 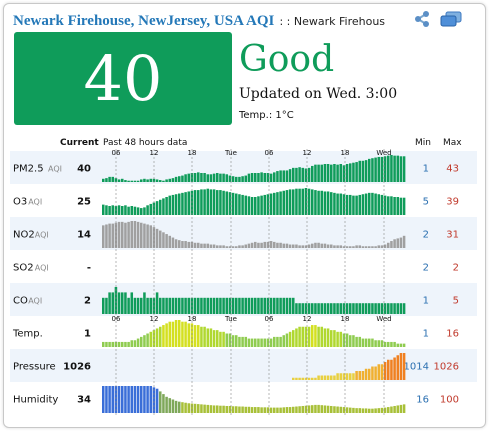 I want to click on row-label: PM2.5, so click(x=28, y=169).